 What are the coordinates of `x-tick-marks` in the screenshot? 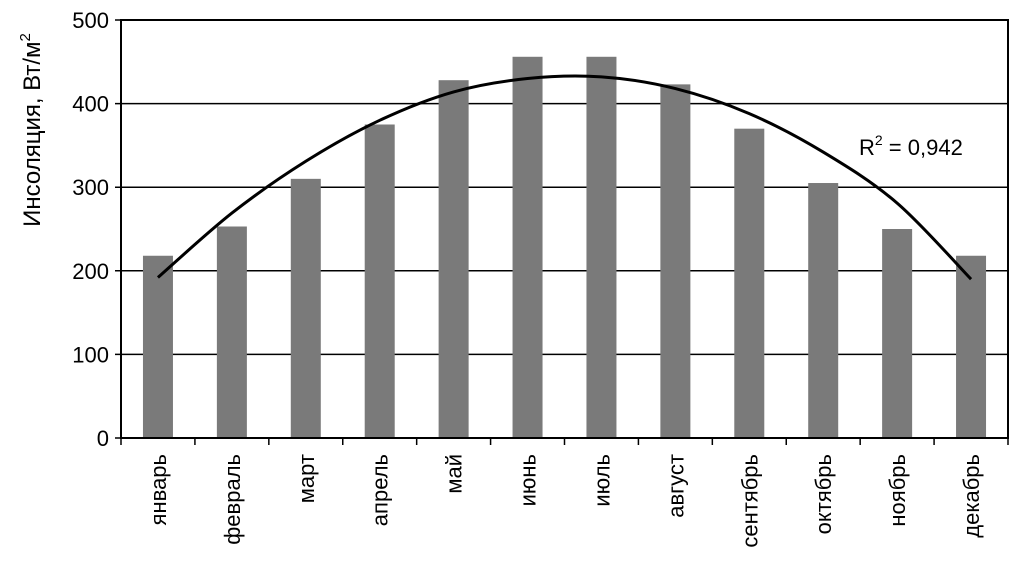 It's located at (564, 441).